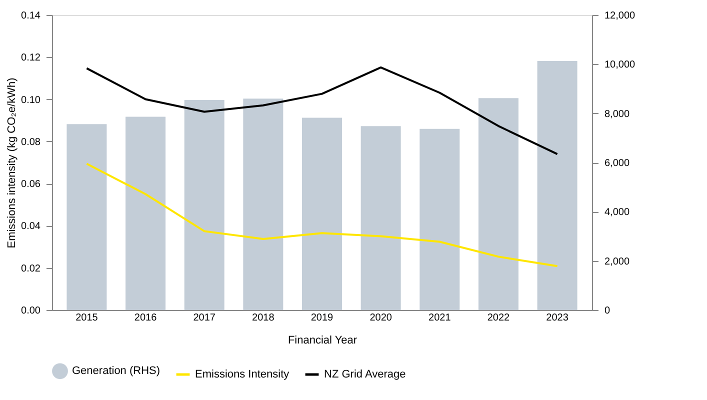 Image resolution: width=707 pixels, height=400 pixels. I want to click on x-tick-label: 2018, so click(263, 318).